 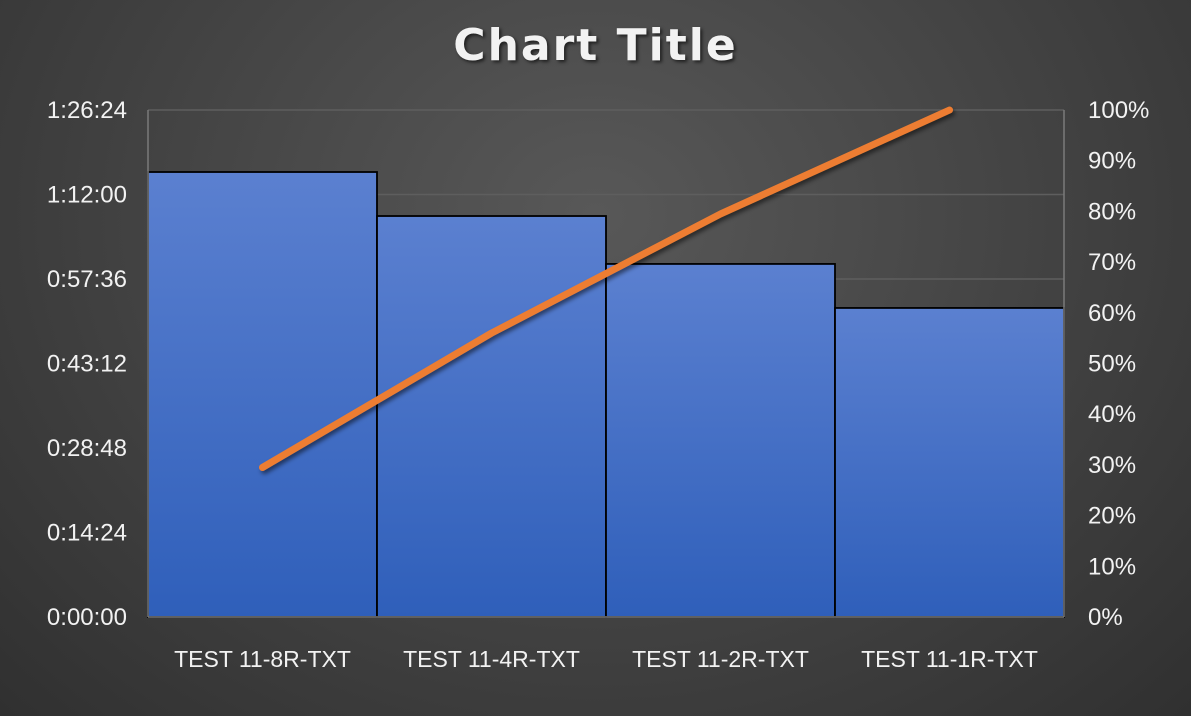 I want to click on right-tick-label: 70%, so click(x=1112, y=262).